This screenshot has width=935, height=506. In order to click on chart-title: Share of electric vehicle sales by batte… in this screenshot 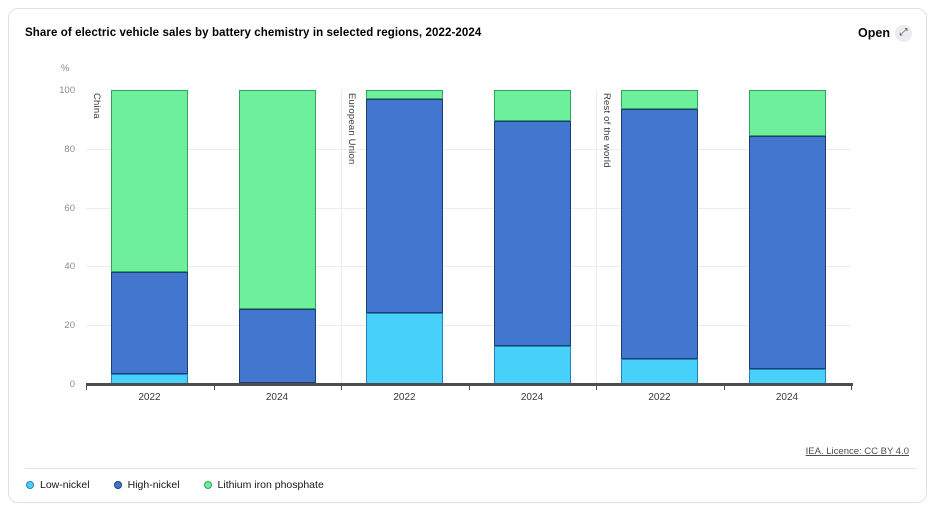, I will do `click(253, 33)`.